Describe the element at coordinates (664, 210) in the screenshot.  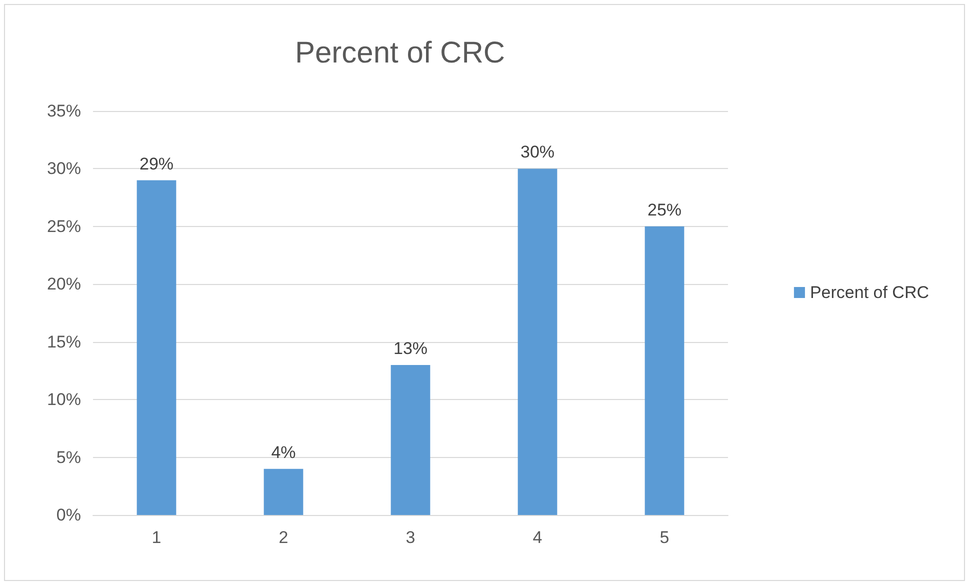
I see `data-label: 25%` at that location.